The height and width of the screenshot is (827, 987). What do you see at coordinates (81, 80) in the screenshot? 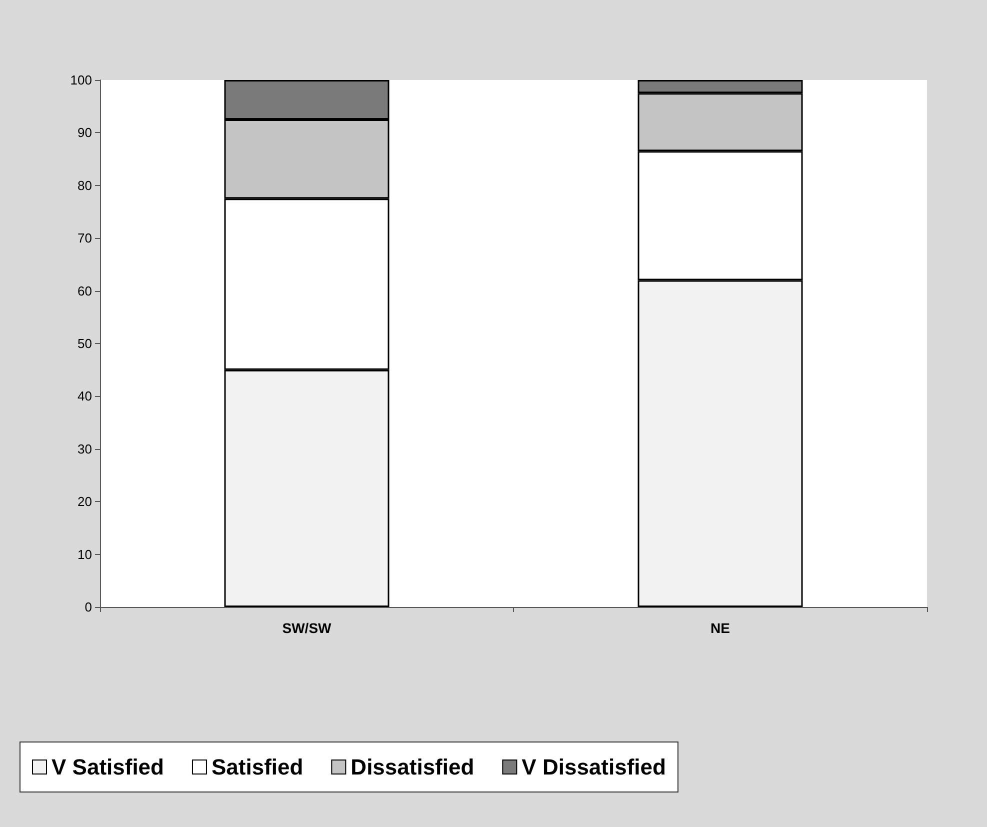
I see `y-tick-label: 100` at bounding box center [81, 80].